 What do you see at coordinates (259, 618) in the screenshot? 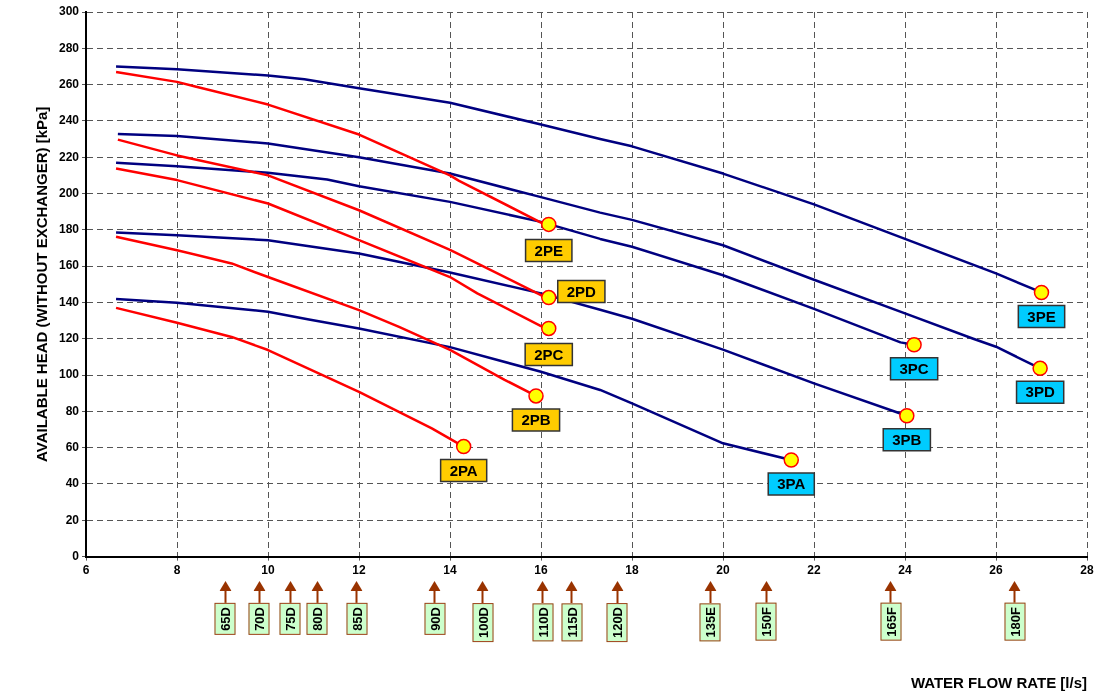
I see `text: 70D` at bounding box center [259, 618].